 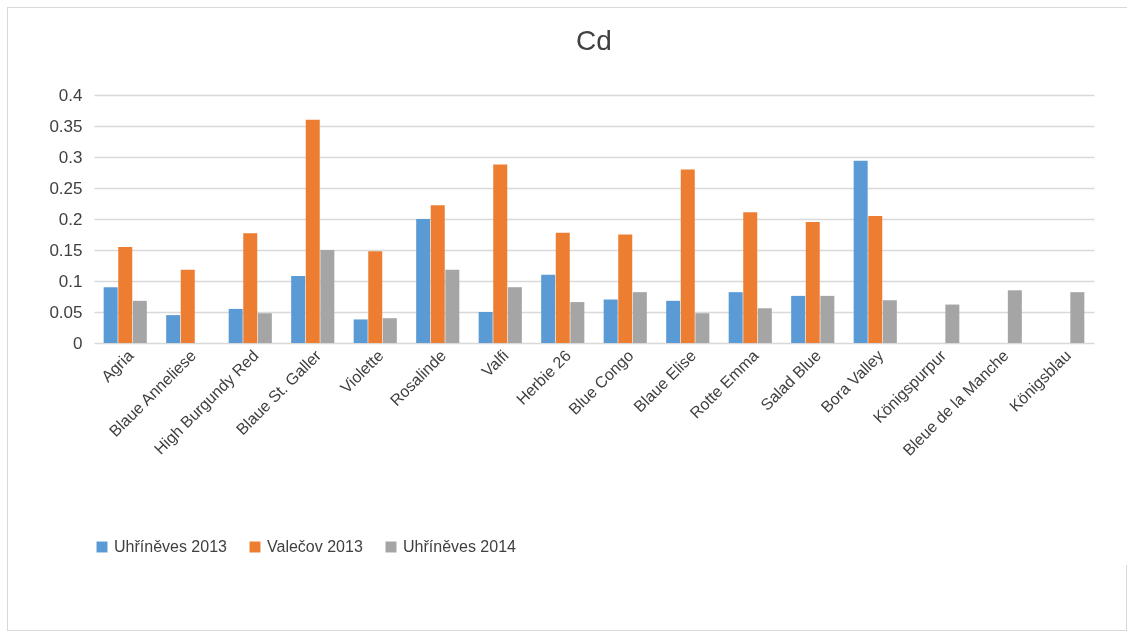 What do you see at coordinates (495, 363) in the screenshot?
I see `x-tick-label: Valfi` at bounding box center [495, 363].